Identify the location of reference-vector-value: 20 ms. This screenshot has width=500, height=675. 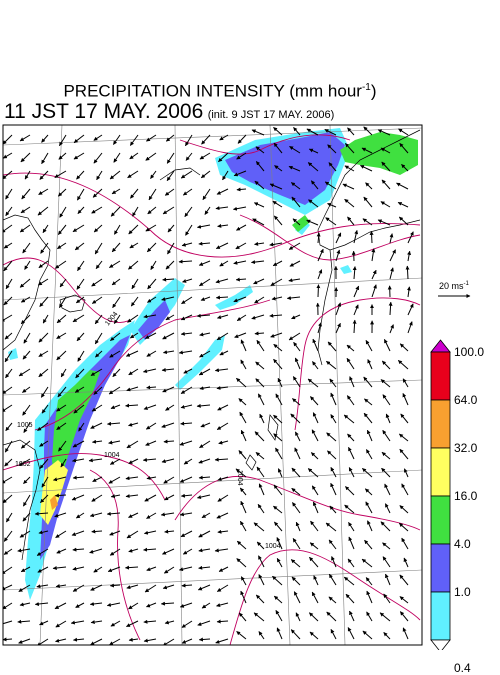
(451, 286).